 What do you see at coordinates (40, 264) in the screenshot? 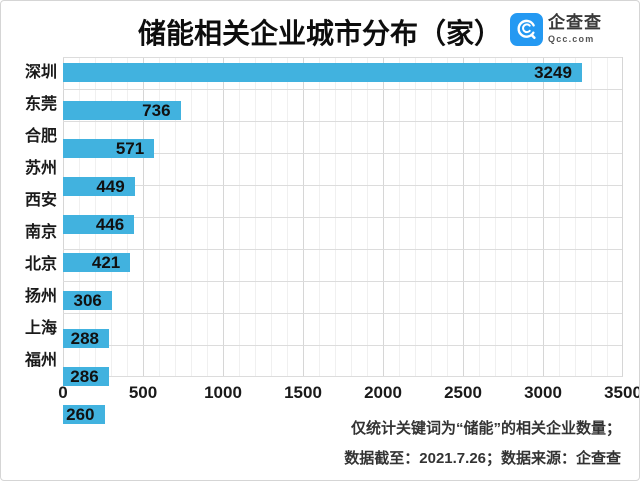
I see `category-label: 北京` at bounding box center [40, 264].